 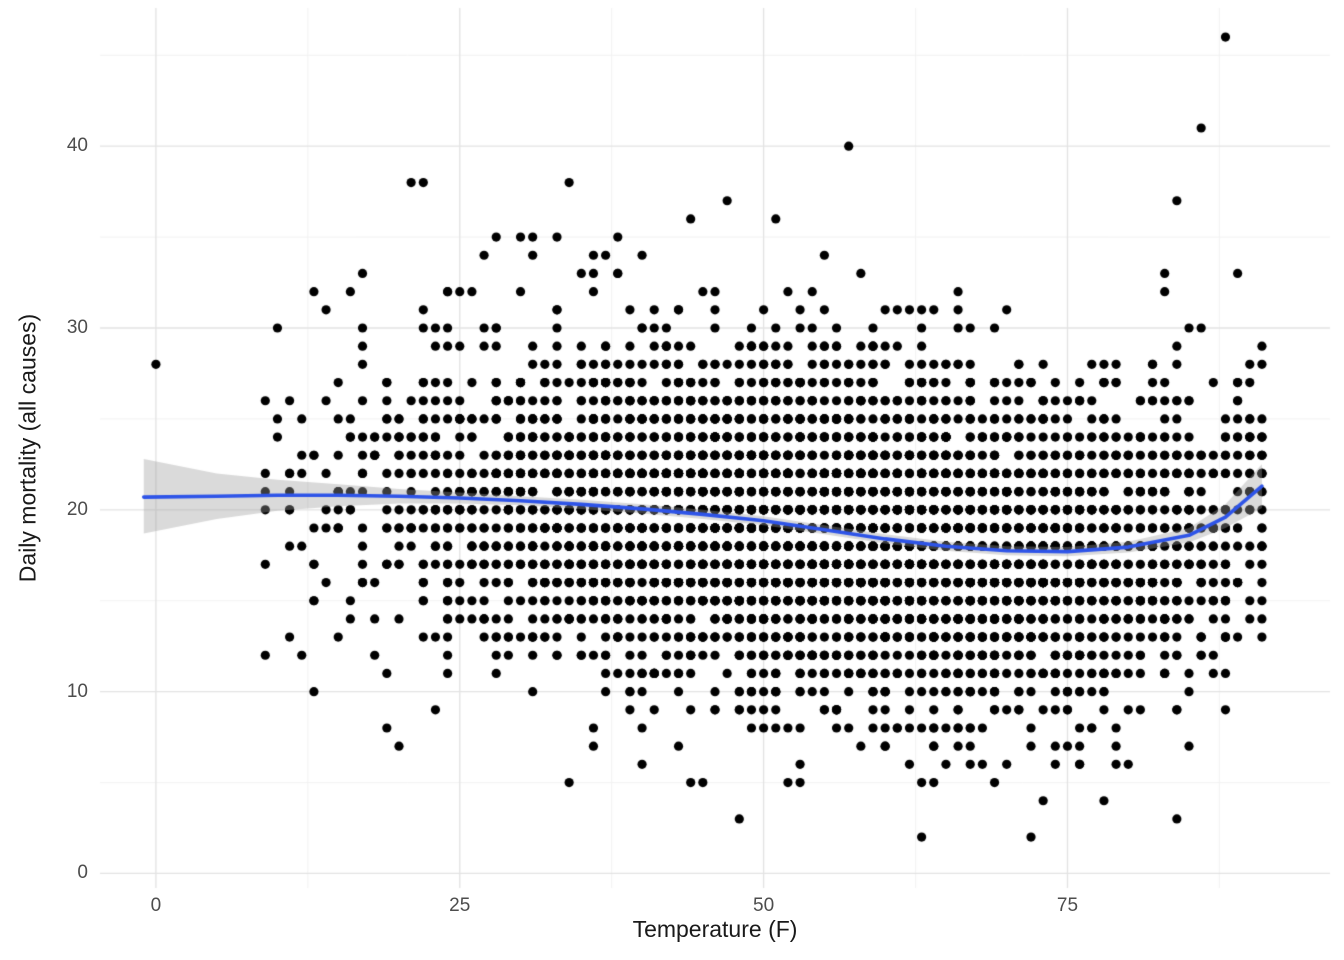 What do you see at coordinates (77, 509) in the screenshot?
I see `y-tick-label-20: 20` at bounding box center [77, 509].